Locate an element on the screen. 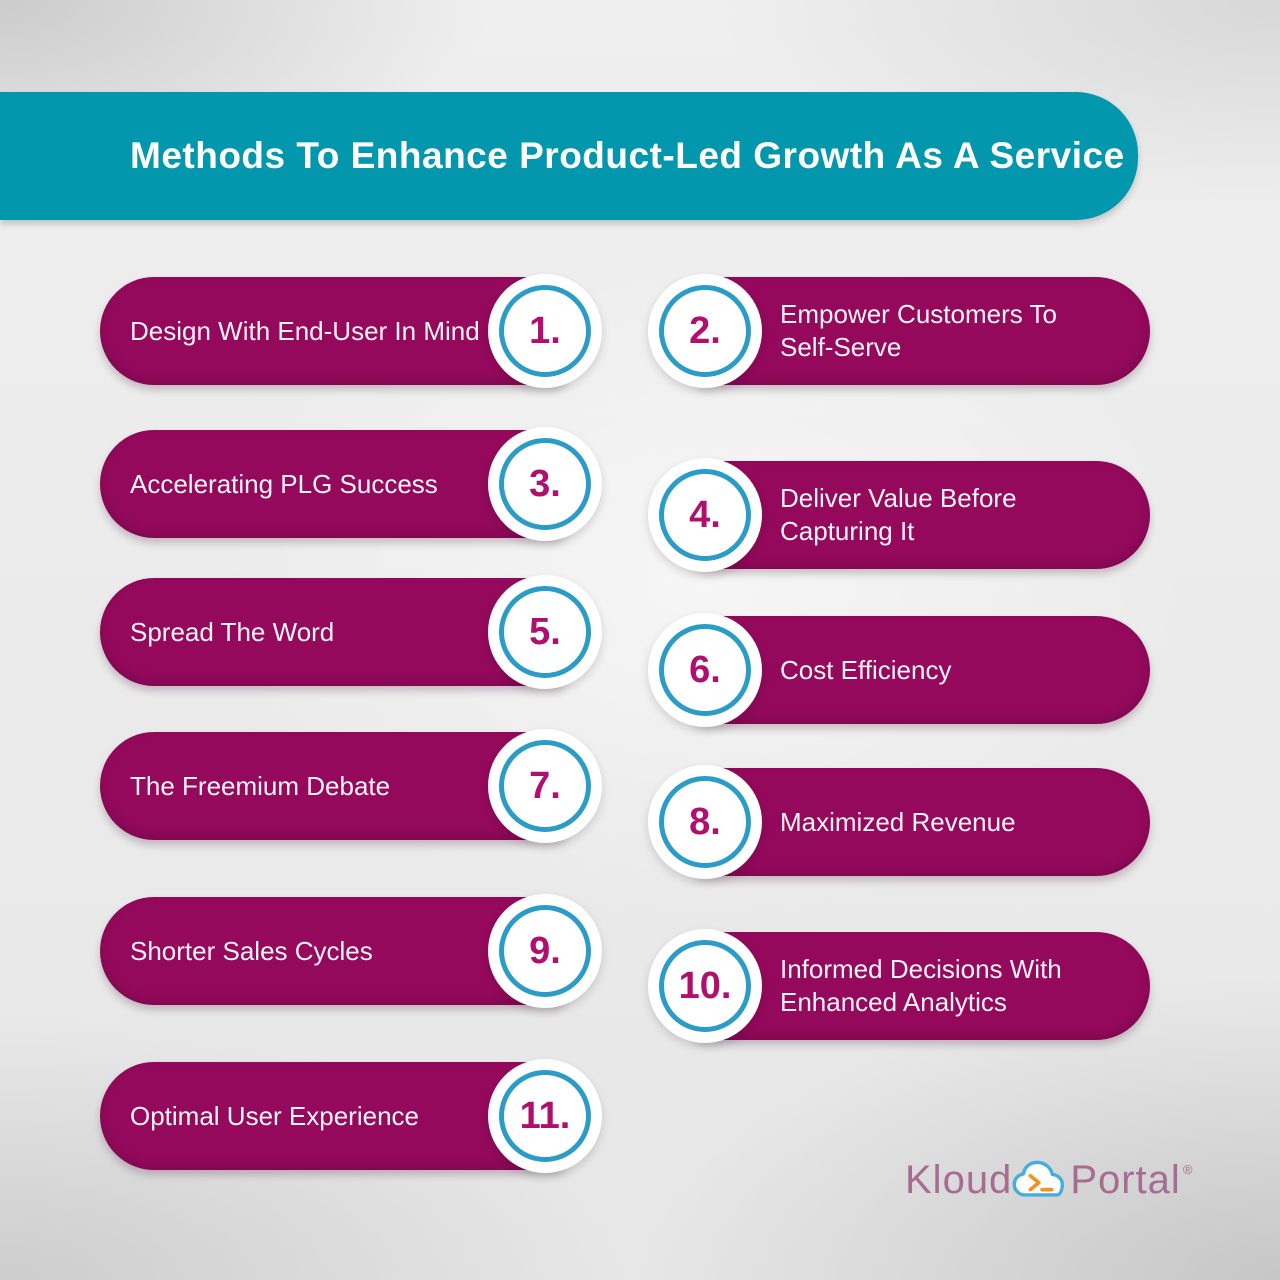 The image size is (1280, 1280). item-number: 1. is located at coordinates (545, 330).